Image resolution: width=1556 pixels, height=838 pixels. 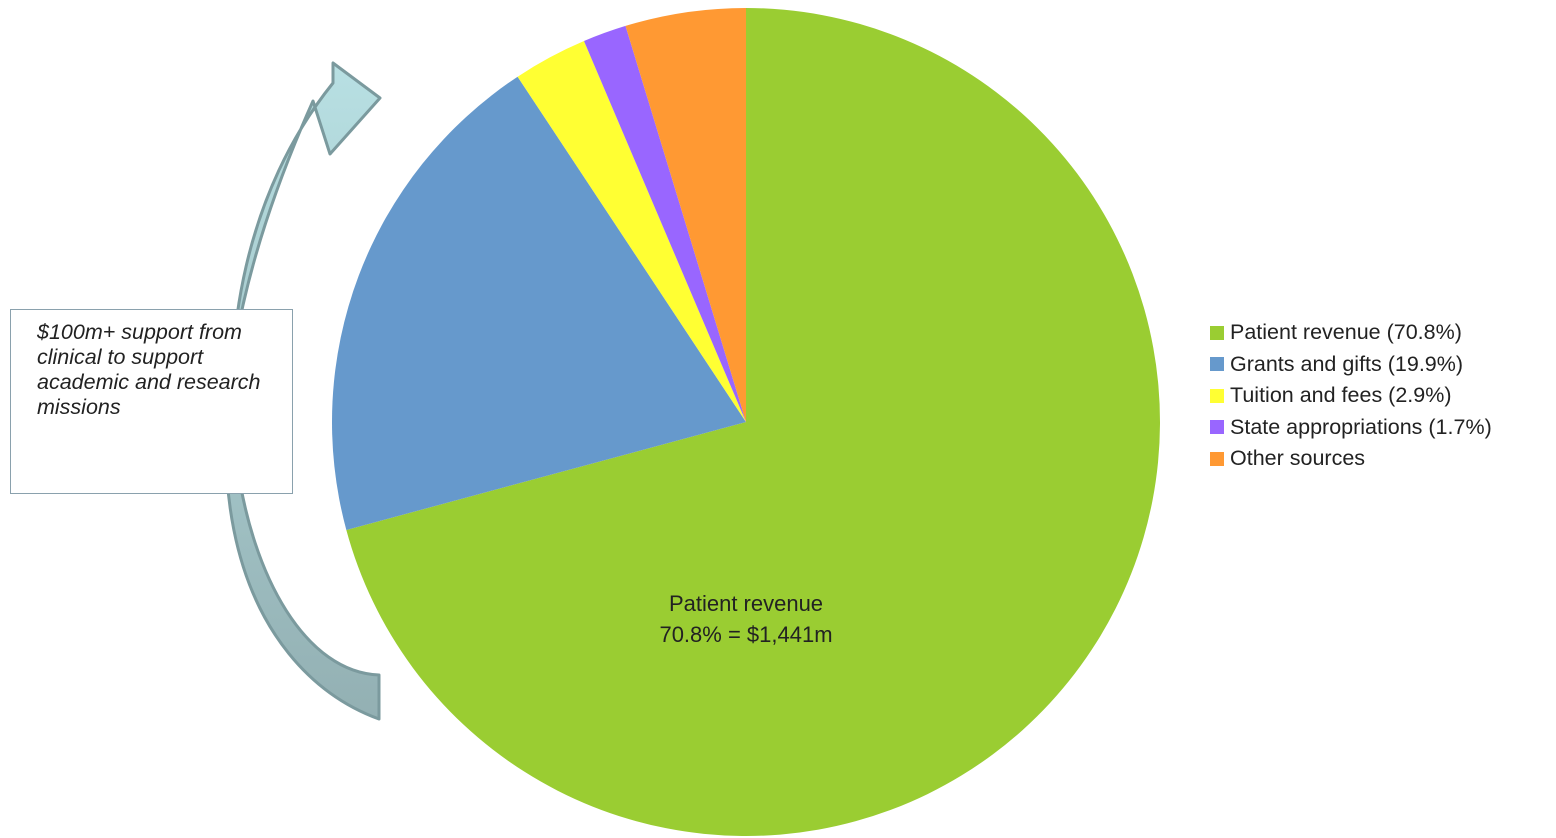 What do you see at coordinates (303, 391) in the screenshot?
I see `curved-arrow-shape` at bounding box center [303, 391].